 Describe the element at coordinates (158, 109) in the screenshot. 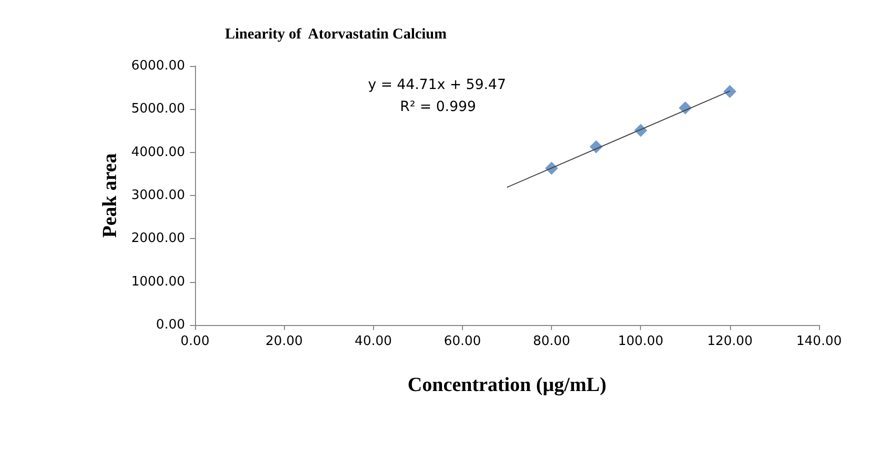

I see `y-tick-label: 5000.00` at that location.